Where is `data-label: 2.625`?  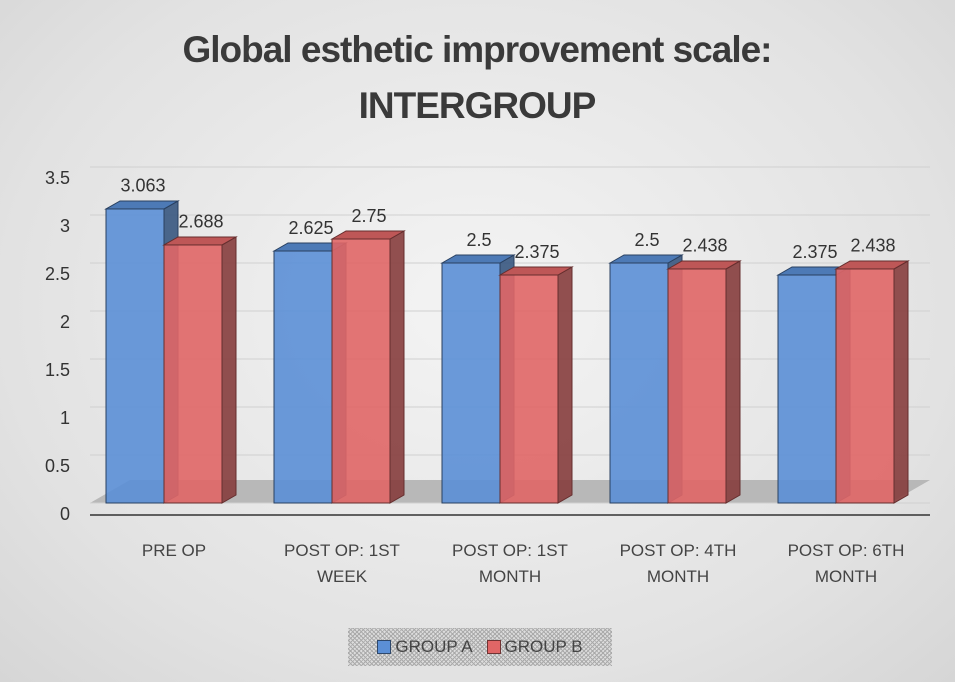 data-label: 2.625 is located at coordinates (310, 228).